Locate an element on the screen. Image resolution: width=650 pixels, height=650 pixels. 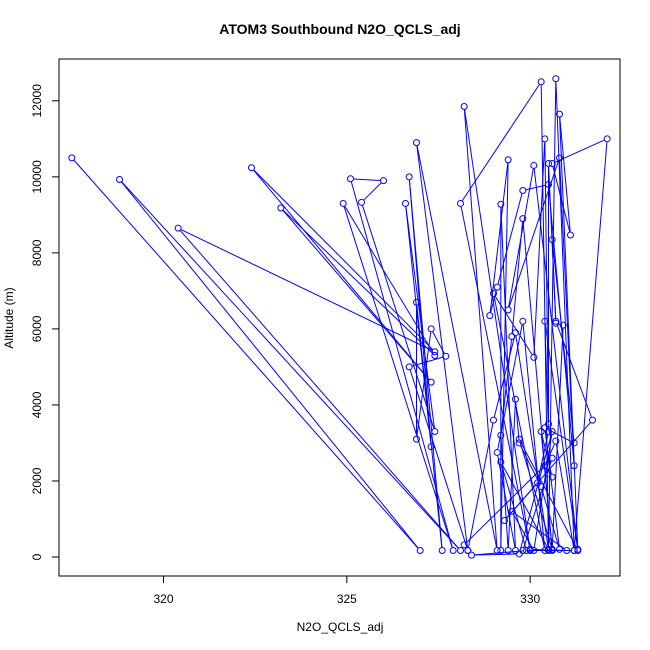
x-tick-label: 325 is located at coordinates (347, 599).